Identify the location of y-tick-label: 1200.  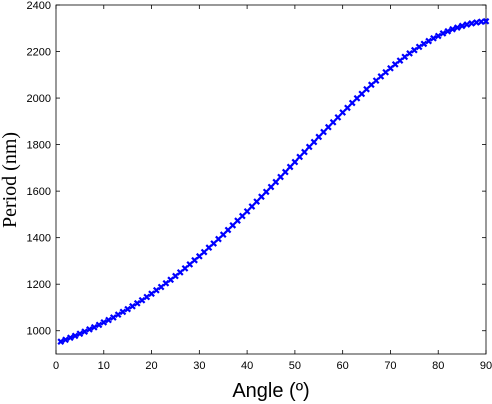
(39, 285).